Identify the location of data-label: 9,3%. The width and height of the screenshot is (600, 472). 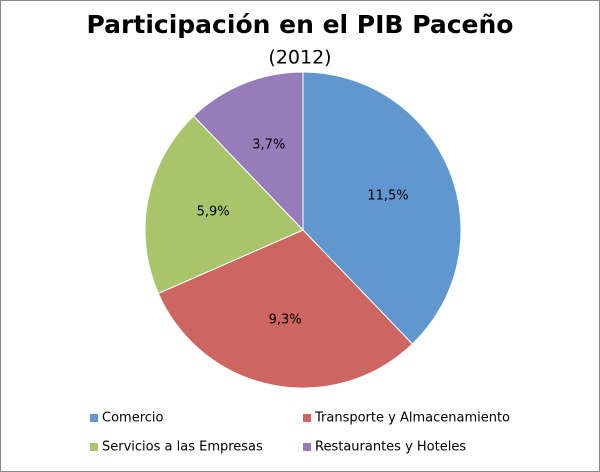
(285, 319).